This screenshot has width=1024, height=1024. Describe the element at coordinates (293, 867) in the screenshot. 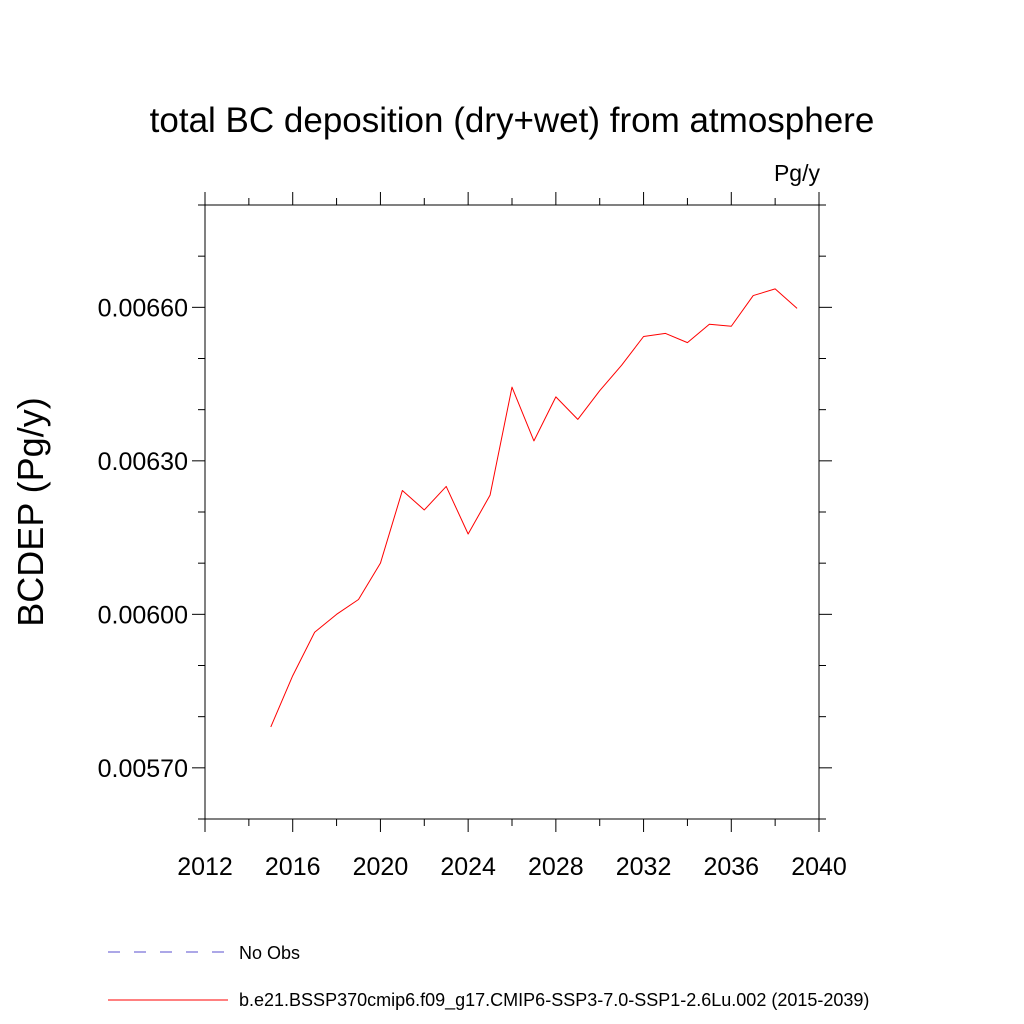

I see `x-tick-label: 2016` at that location.